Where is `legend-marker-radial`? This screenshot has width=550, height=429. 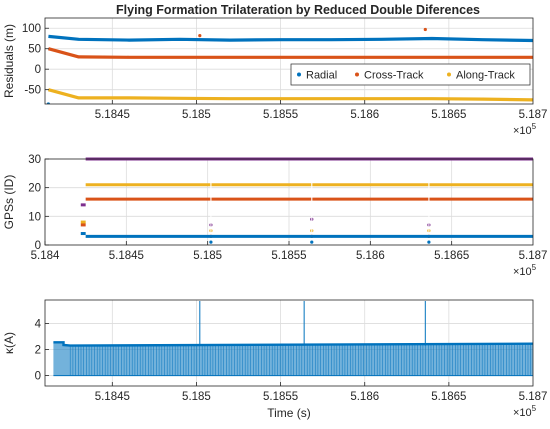
legend-marker-radial is located at coordinates (299, 74).